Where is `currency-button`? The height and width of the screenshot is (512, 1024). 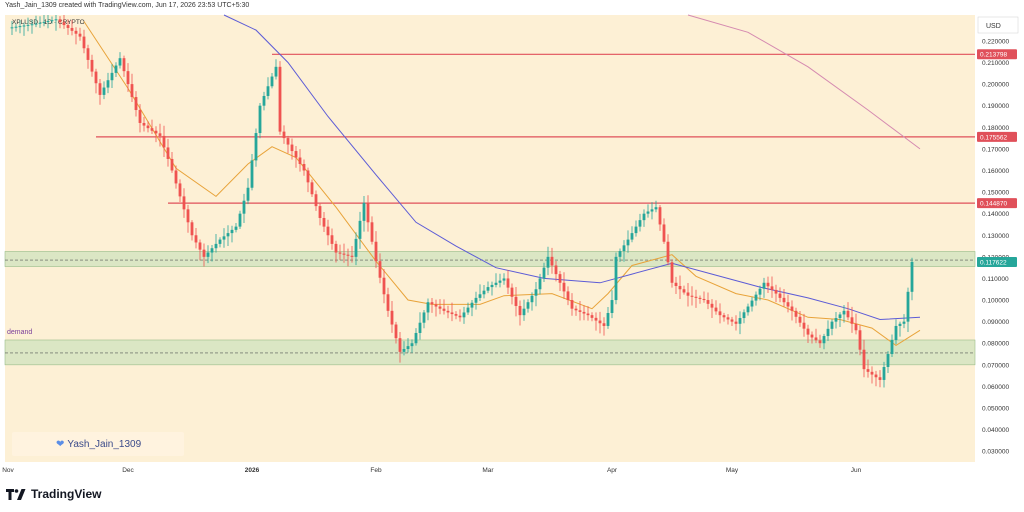 currency-button is located at coordinates (998, 25).